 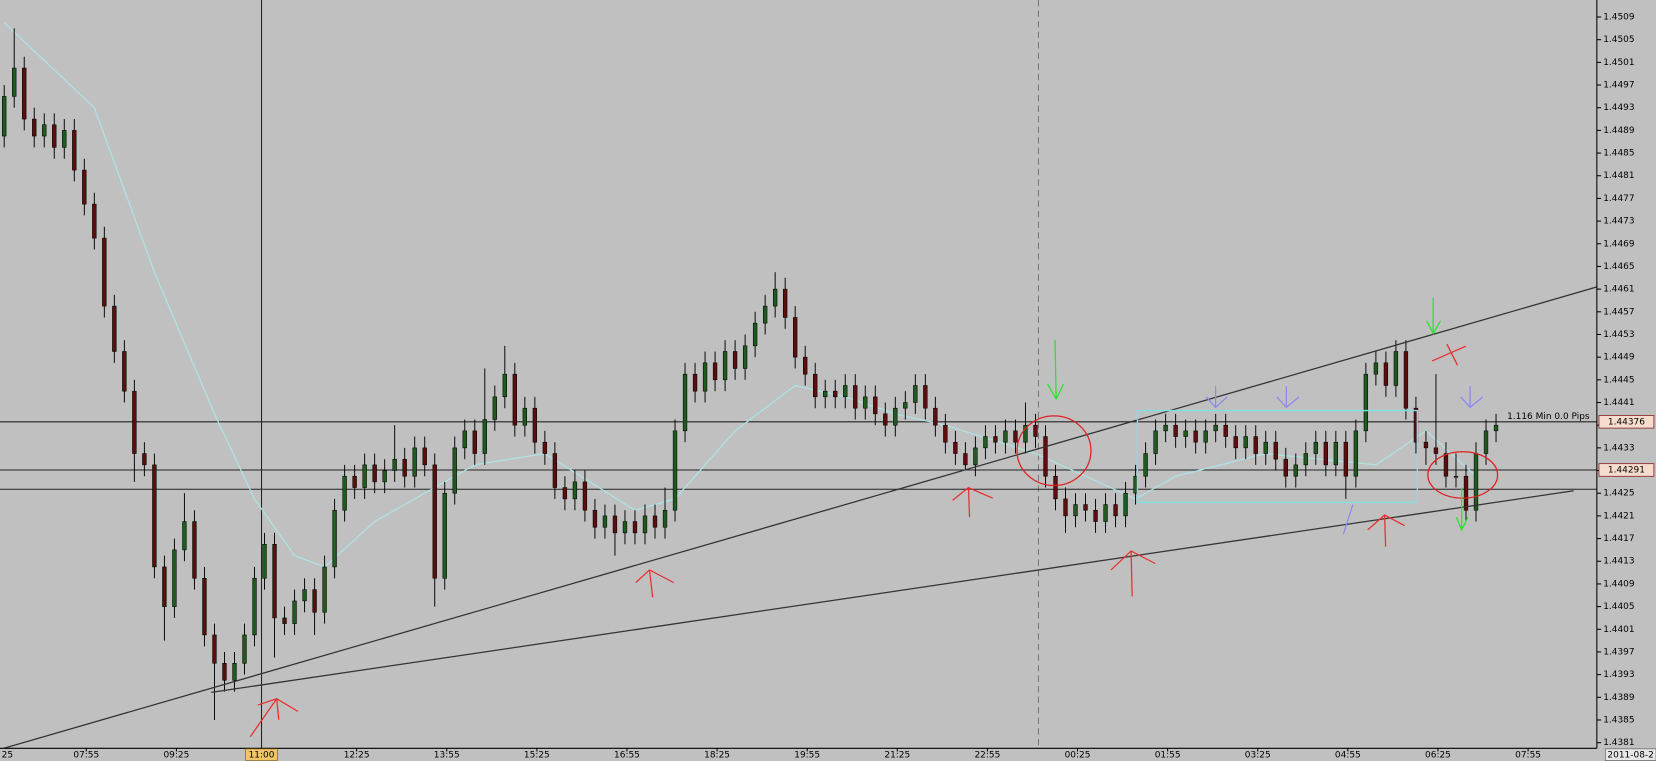 I want to click on x-tick-label: 16:55, so click(x=627, y=756).